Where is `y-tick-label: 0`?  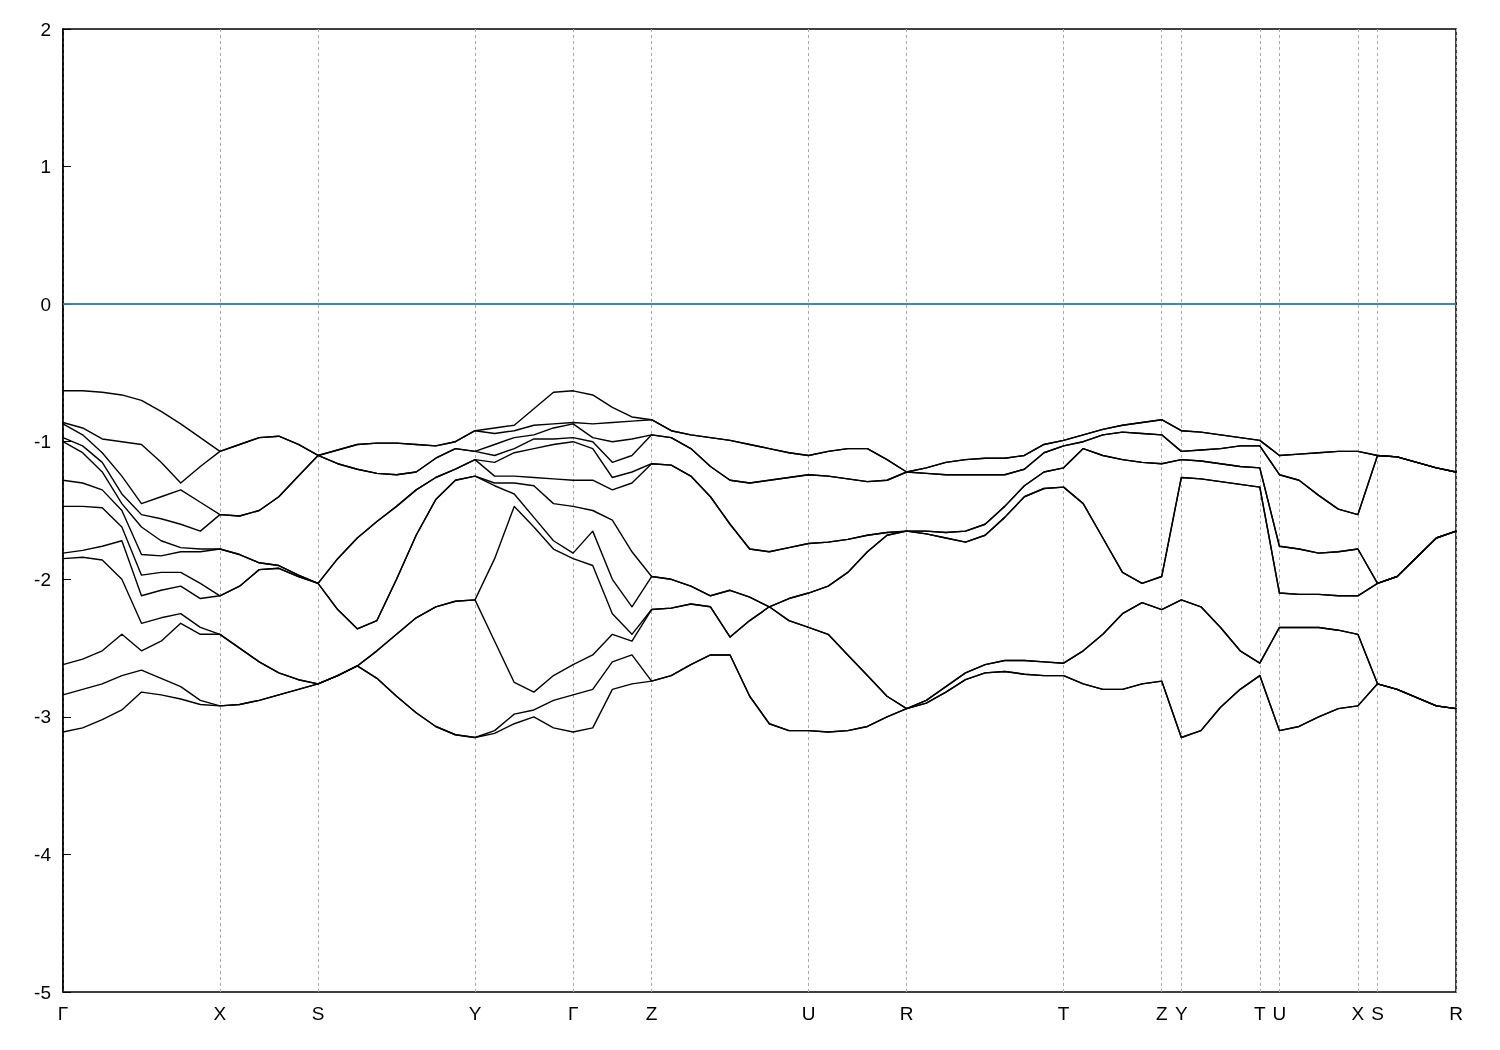 y-tick-label: 0 is located at coordinates (45, 304).